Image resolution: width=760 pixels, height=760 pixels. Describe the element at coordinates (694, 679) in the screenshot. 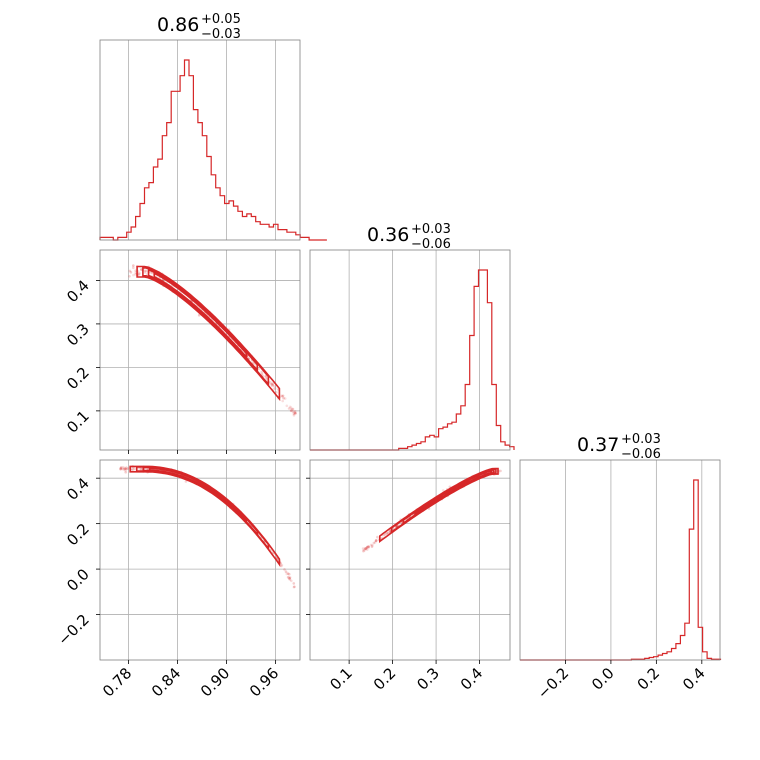

I see `xtick-label-2-3: 0.4` at that location.